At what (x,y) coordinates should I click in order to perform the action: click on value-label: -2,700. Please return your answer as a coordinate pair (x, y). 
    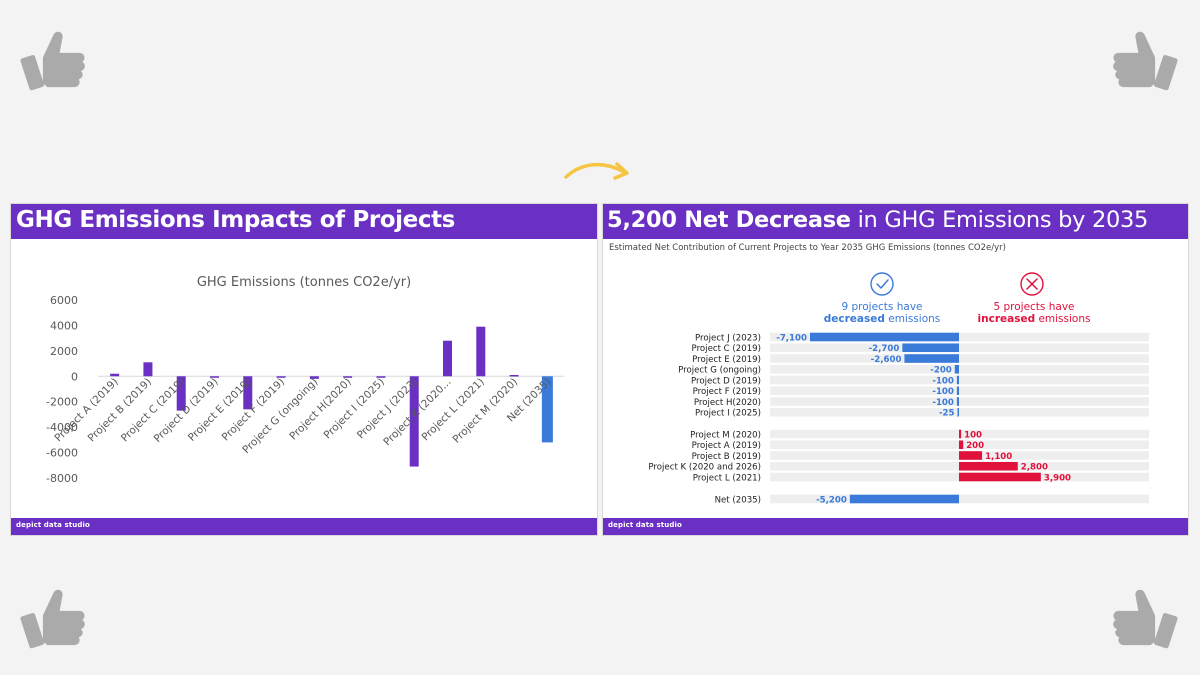
    Looking at the image, I should click on (884, 349).